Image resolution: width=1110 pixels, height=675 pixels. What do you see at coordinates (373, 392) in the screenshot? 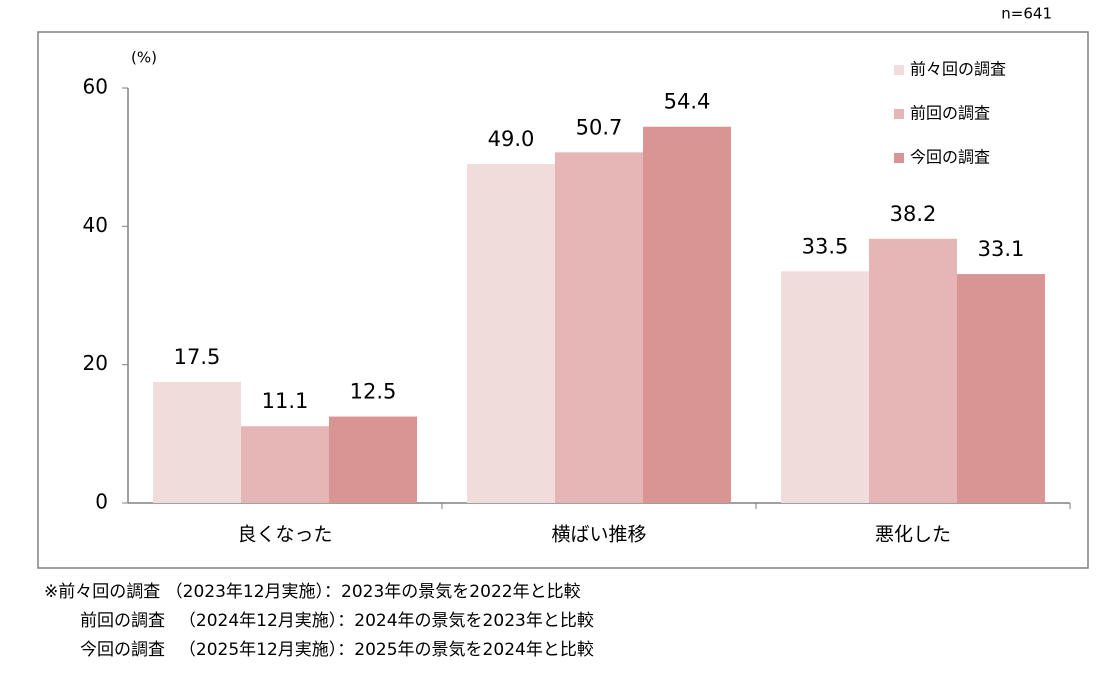
I see `value-label: 12.5` at bounding box center [373, 392].